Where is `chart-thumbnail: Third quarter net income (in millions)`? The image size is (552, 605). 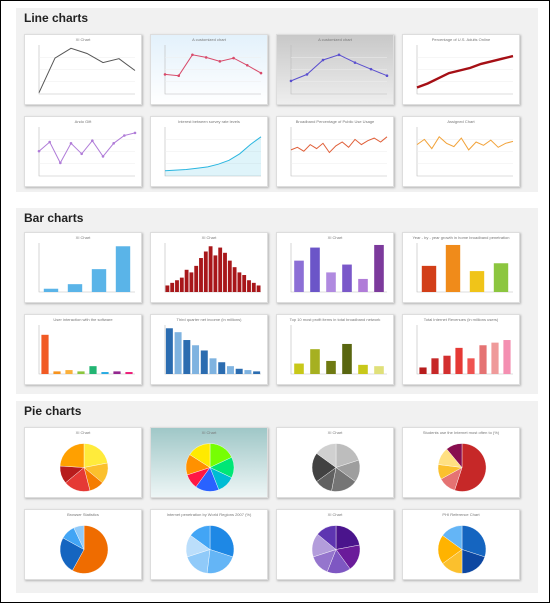 chart-thumbnail: Third quarter net income (in millions) is located at coordinates (209, 349).